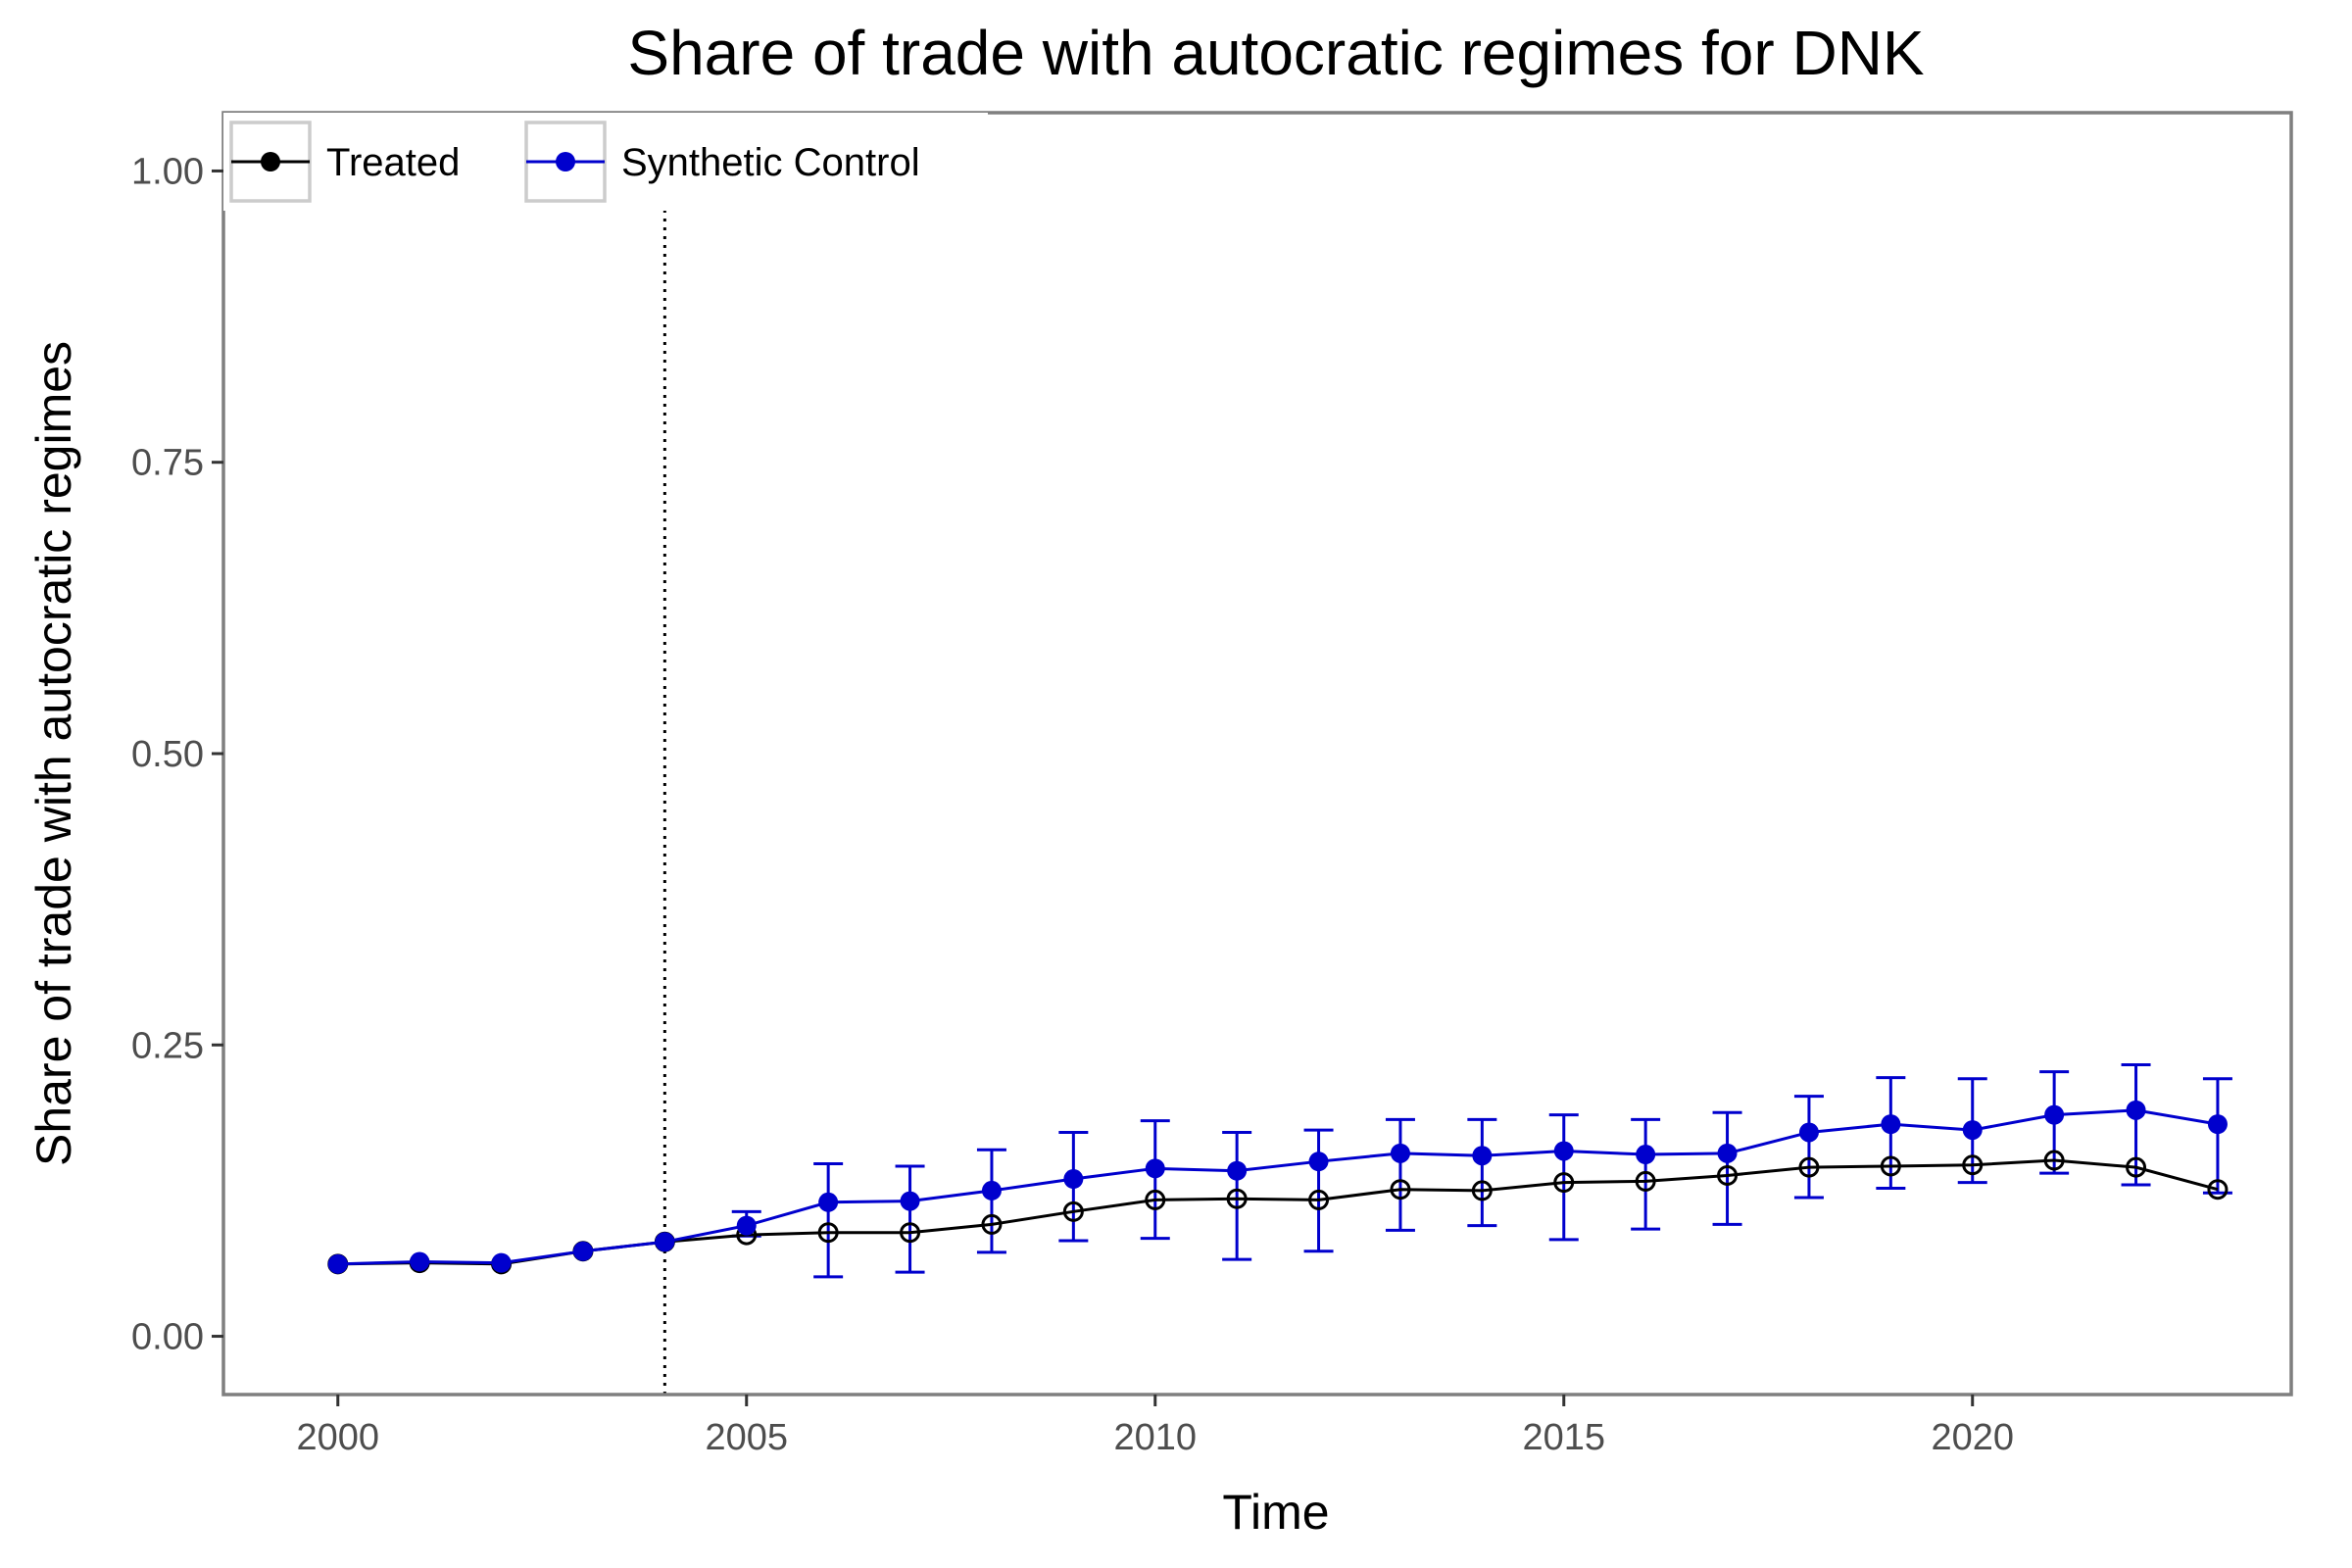  What do you see at coordinates (167, 1337) in the screenshot?
I see `y-tick-label: 0.00` at bounding box center [167, 1337].